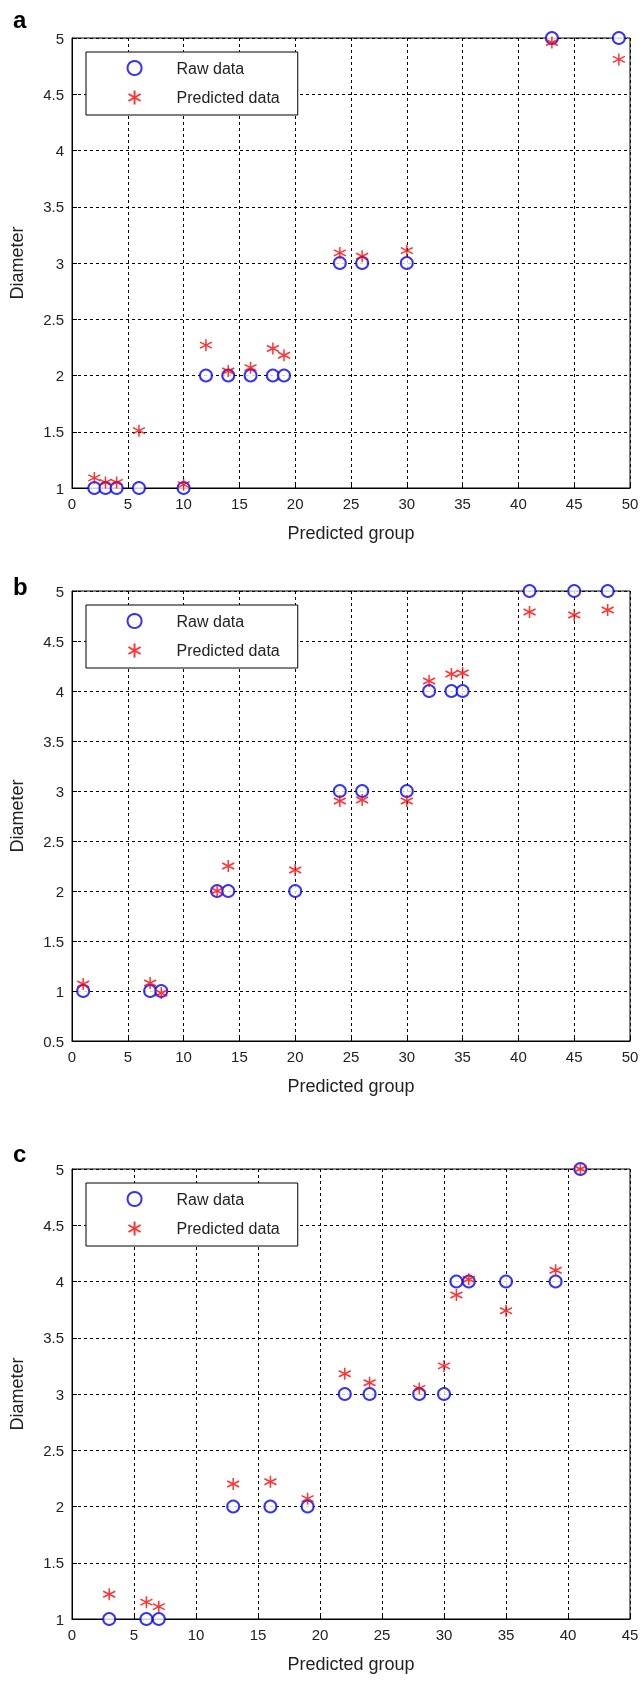 This screenshot has width=644, height=1701. What do you see at coordinates (53, 1041) in the screenshot?
I see `y-tick-label: 0.5` at bounding box center [53, 1041].